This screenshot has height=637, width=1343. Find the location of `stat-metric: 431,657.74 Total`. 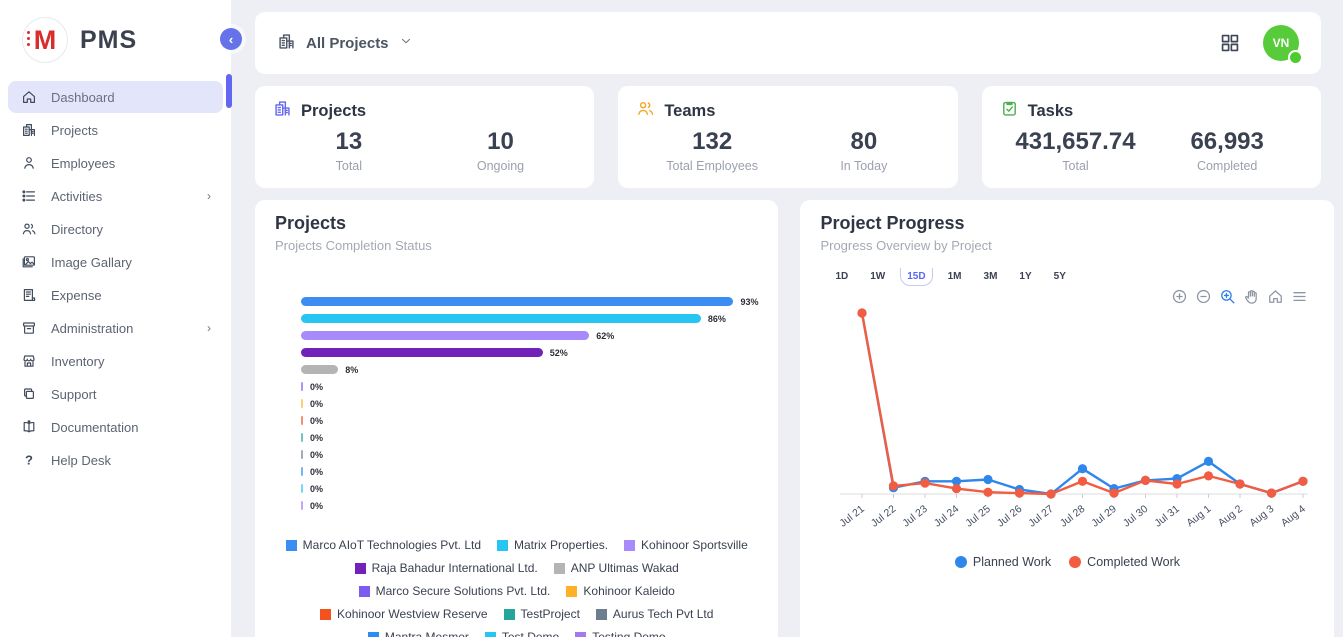

stat-metric: 431,657.74 Total is located at coordinates (1076, 150).